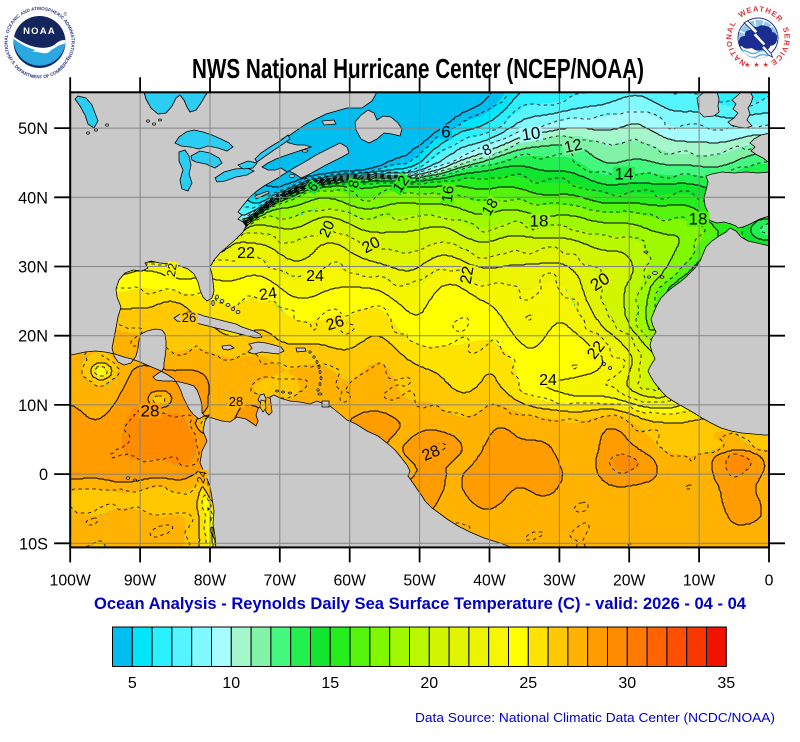 The image size is (800, 742). What do you see at coordinates (33, 129) in the screenshot?
I see `svg-text: 50N` at bounding box center [33, 129].